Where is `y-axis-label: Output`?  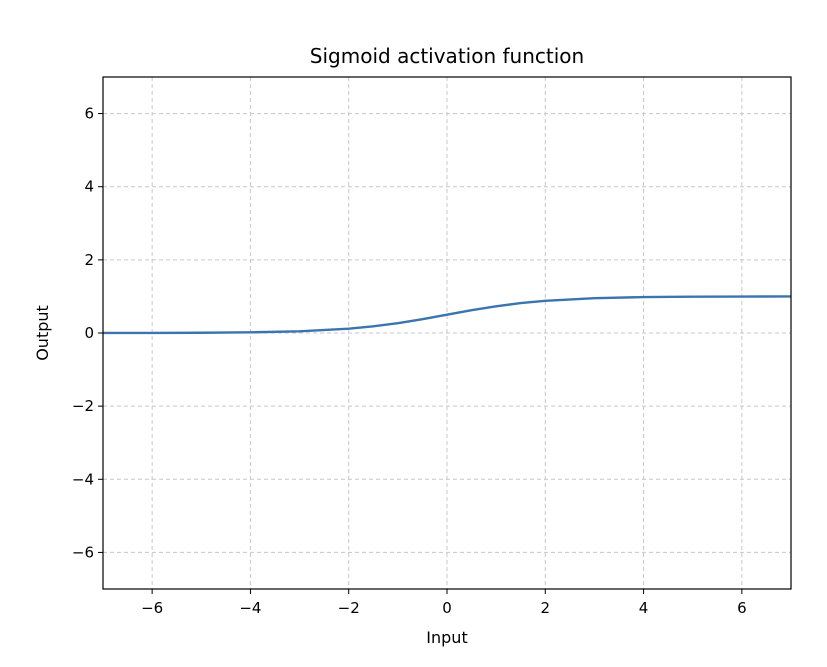
y-axis-label: Output is located at coordinates (42, 333).